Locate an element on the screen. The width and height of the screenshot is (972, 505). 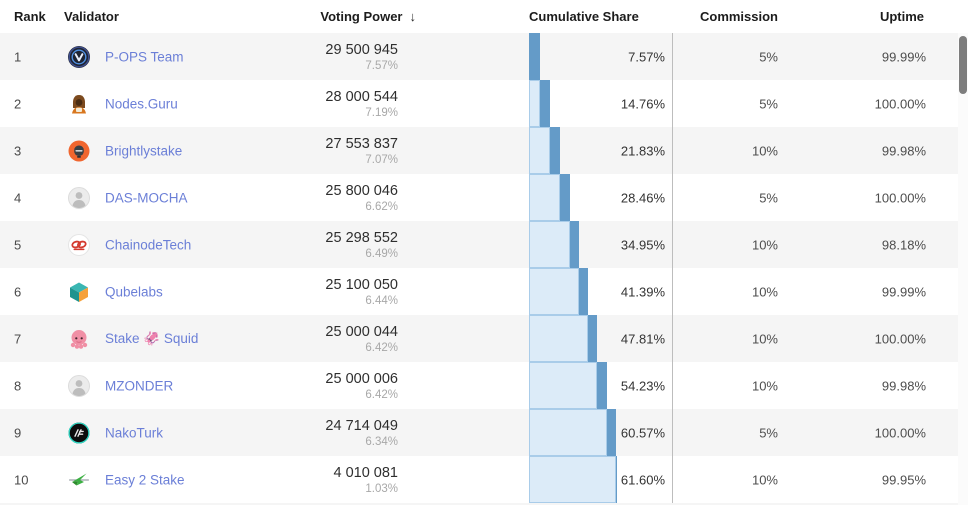
voting-power-percent: 1.03% is located at coordinates (381, 488).